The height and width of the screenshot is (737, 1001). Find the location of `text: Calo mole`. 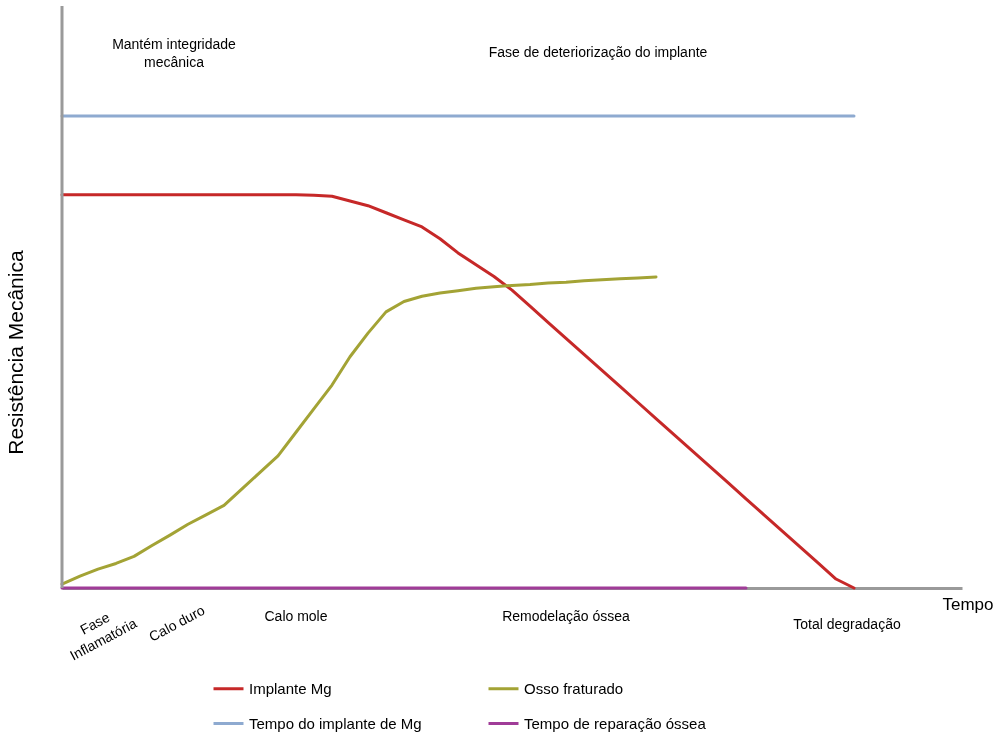

text: Calo mole is located at coordinates (296, 616).